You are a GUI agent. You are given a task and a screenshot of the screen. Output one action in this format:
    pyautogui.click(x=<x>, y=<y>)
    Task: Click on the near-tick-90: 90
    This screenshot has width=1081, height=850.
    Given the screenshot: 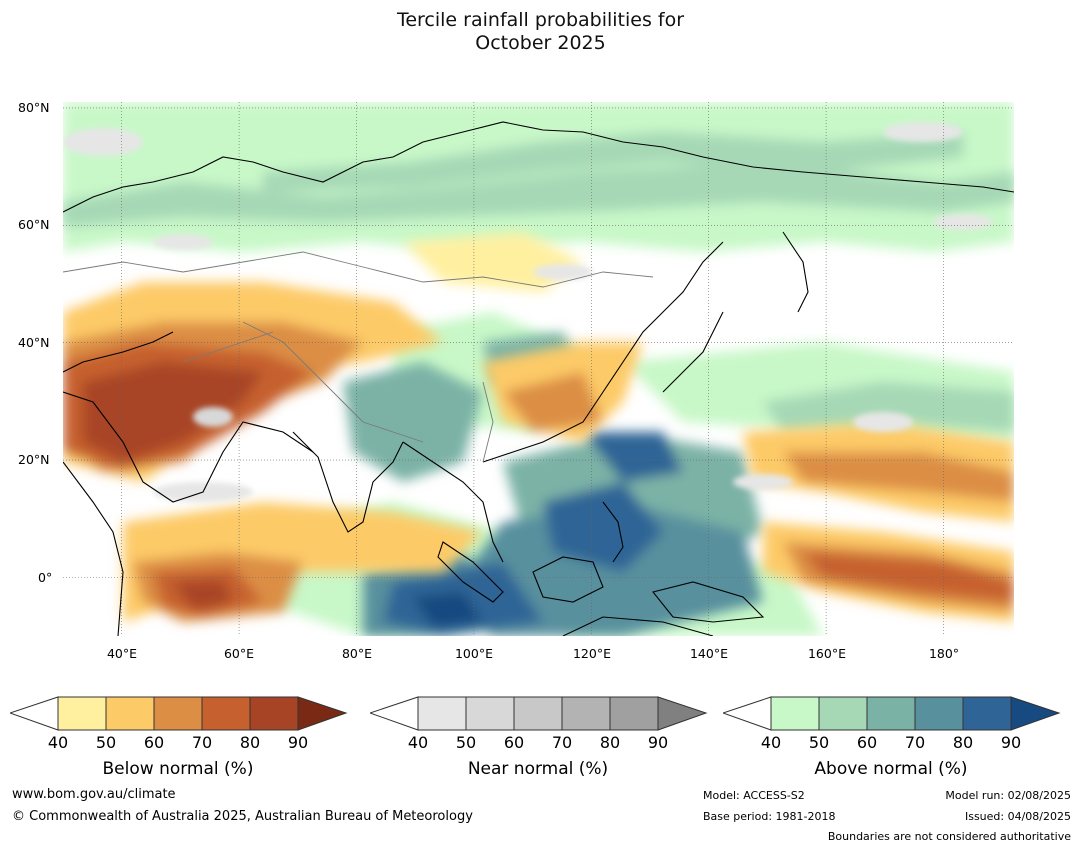 What is the action you would take?
    pyautogui.click(x=658, y=742)
    